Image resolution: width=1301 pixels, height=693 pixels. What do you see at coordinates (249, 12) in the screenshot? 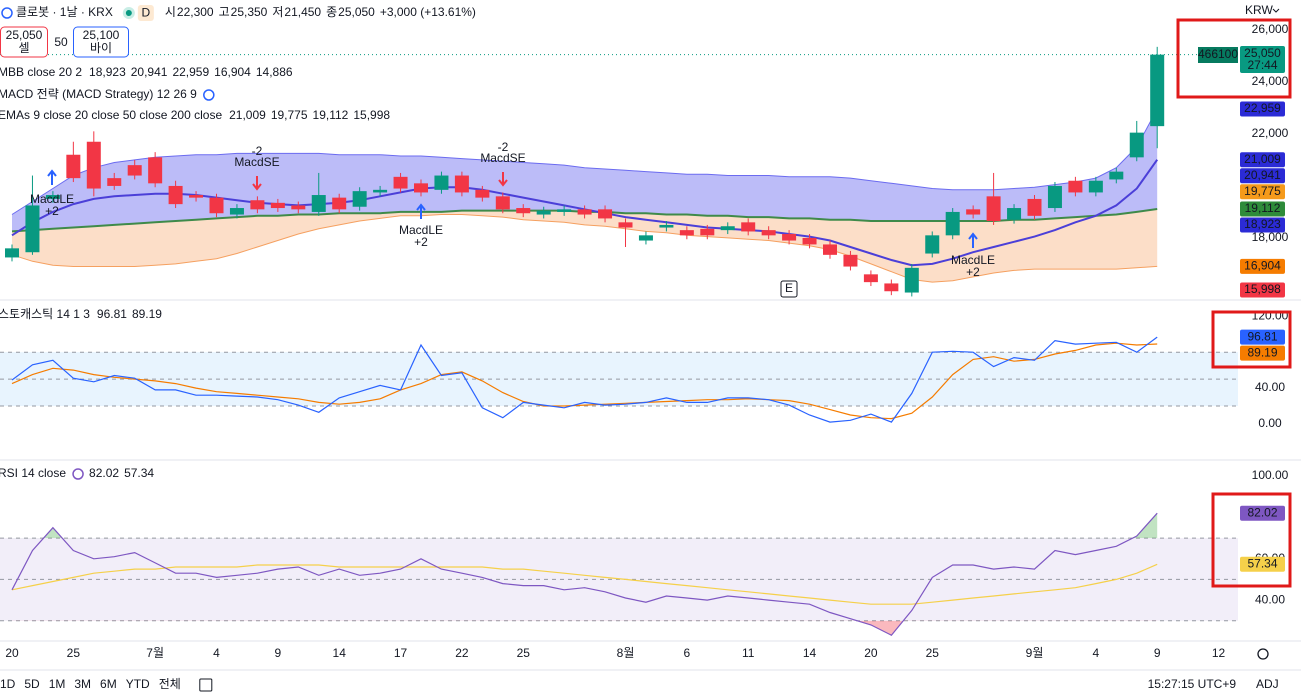
I see `ohlc-value: 25,350` at bounding box center [249, 12].